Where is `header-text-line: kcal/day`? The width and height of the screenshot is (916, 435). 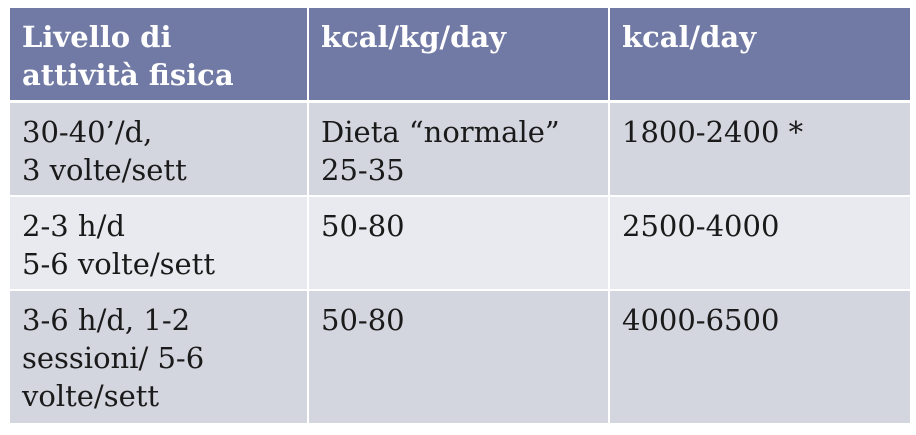 header-text-line: kcal/day is located at coordinates (689, 37).